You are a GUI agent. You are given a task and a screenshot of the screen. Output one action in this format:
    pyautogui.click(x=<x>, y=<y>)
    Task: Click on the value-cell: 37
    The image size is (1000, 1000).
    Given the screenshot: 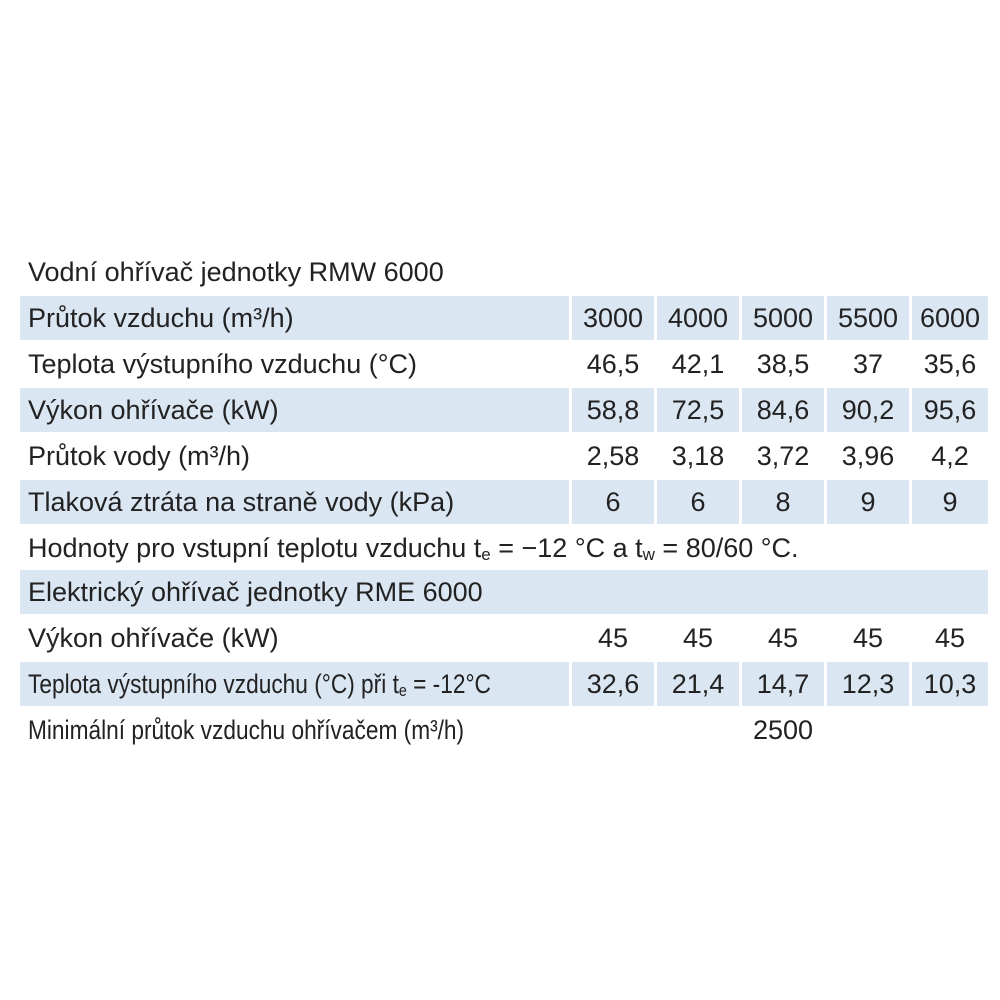 What is the action you would take?
    pyautogui.click(x=868, y=364)
    